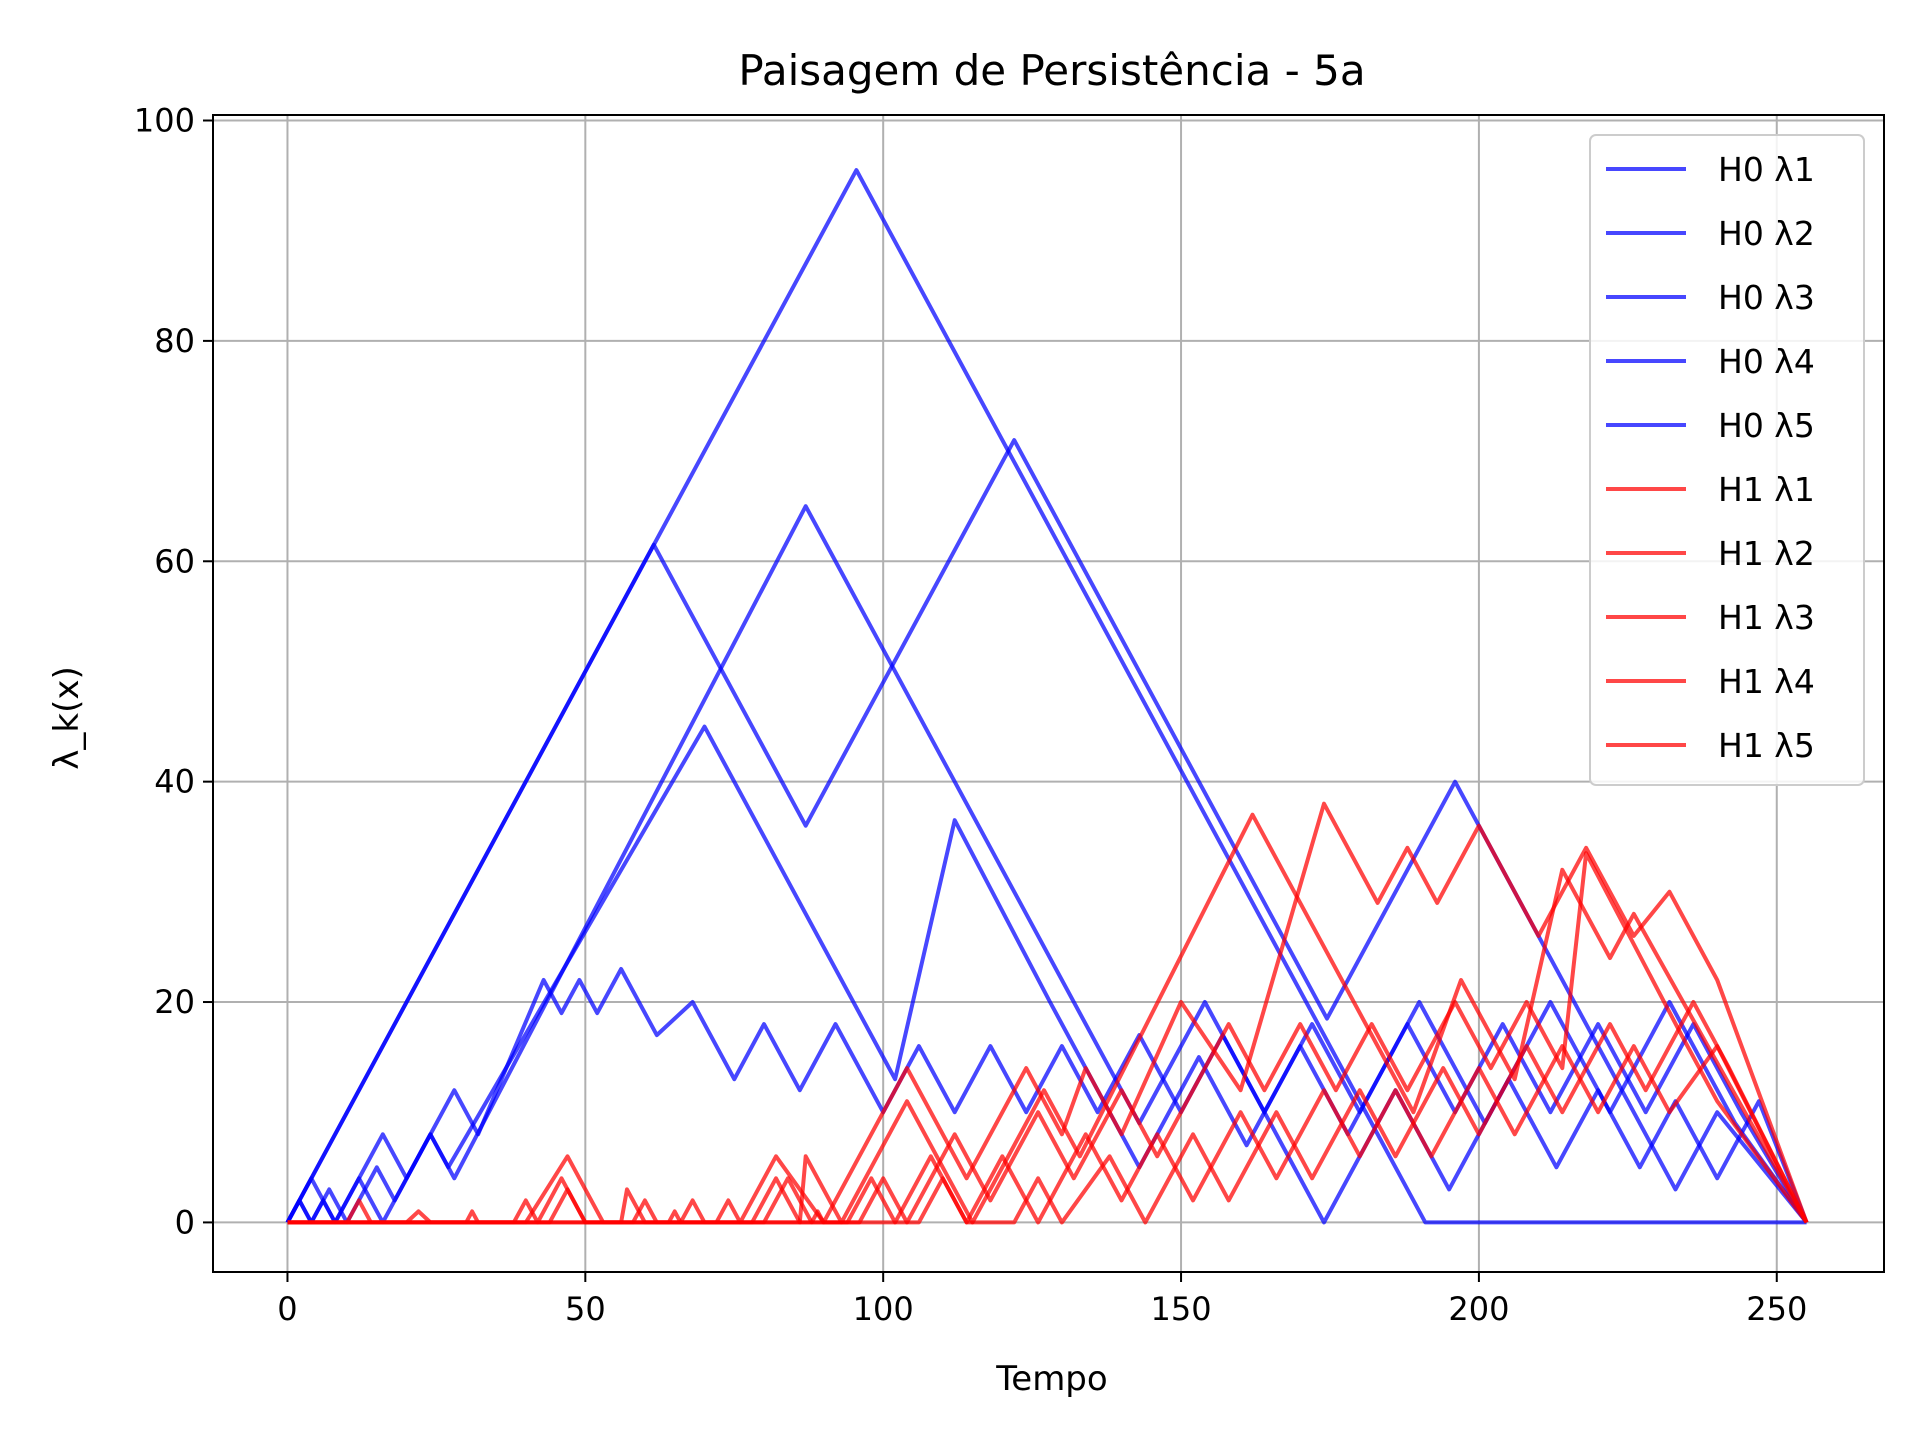 The width and height of the screenshot is (1920, 1440). I want to click on legend-label: H1 λ3, so click(1766, 617).